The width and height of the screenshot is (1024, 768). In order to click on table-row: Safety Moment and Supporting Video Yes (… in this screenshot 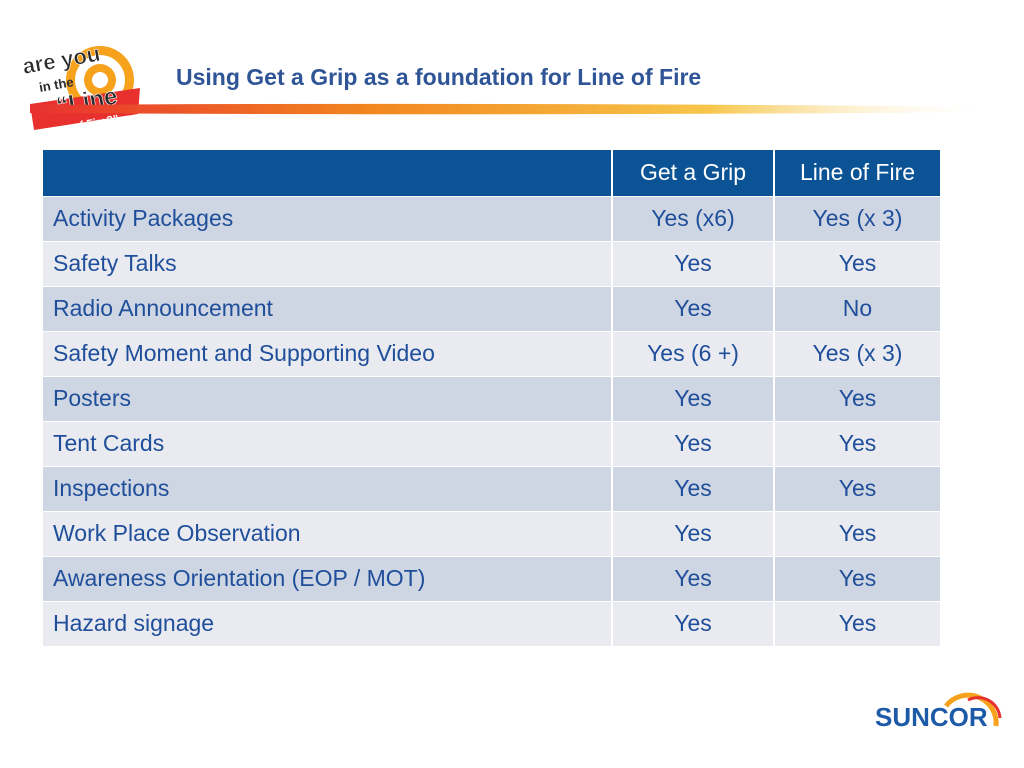, I will do `click(491, 354)`.